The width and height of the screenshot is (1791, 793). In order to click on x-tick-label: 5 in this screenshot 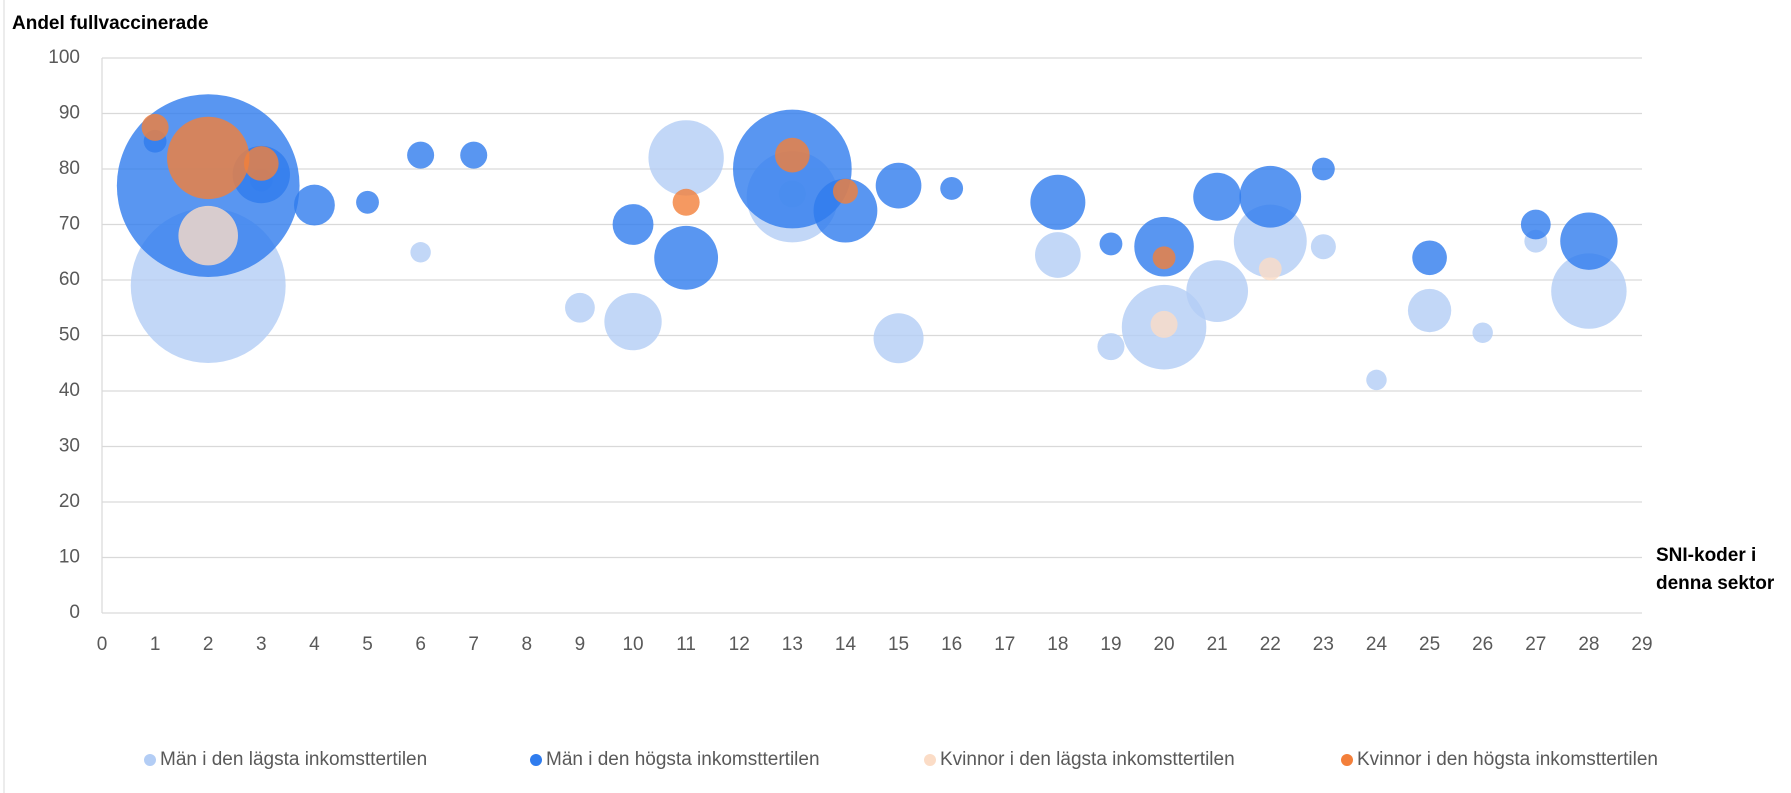, I will do `click(367, 644)`.